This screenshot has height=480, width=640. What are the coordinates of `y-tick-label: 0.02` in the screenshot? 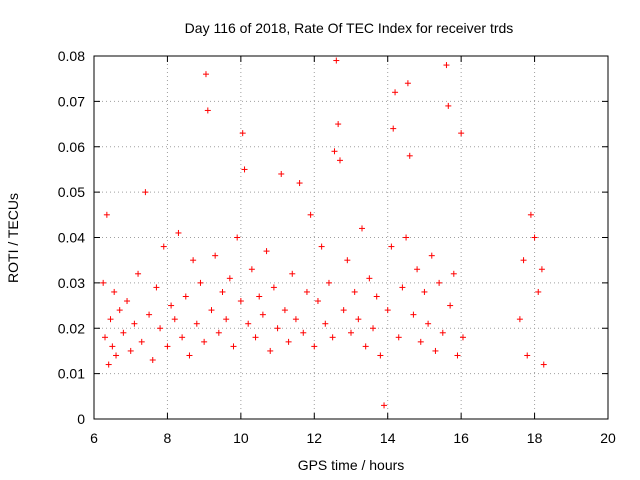 It's located at (71, 328).